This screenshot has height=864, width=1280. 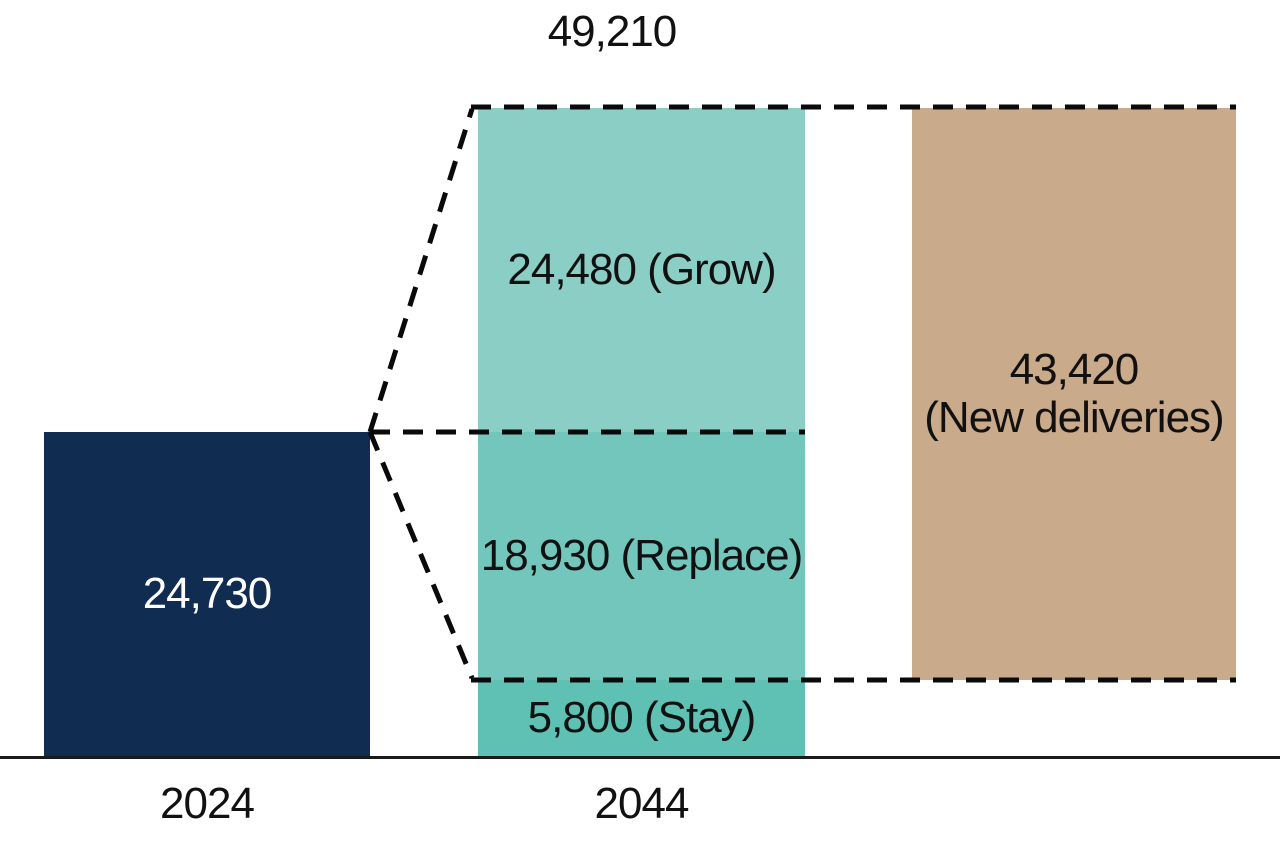 I want to click on dashed-diagonal-down, so click(x=421, y=555).